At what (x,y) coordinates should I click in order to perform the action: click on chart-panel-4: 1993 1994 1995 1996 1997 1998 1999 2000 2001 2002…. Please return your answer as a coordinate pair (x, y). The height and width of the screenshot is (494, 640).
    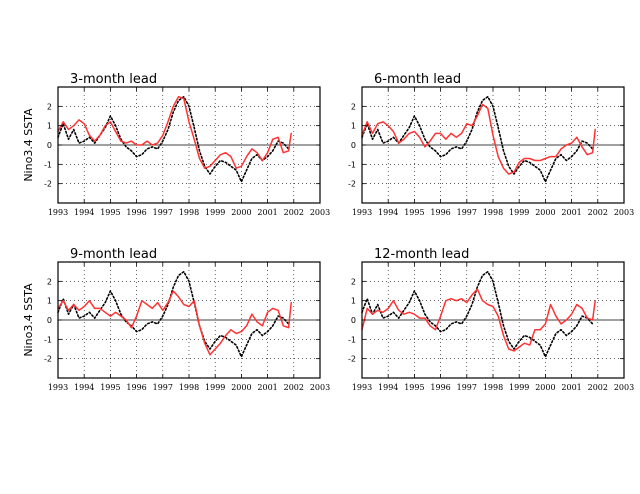
    Looking at the image, I should click on (491, 319).